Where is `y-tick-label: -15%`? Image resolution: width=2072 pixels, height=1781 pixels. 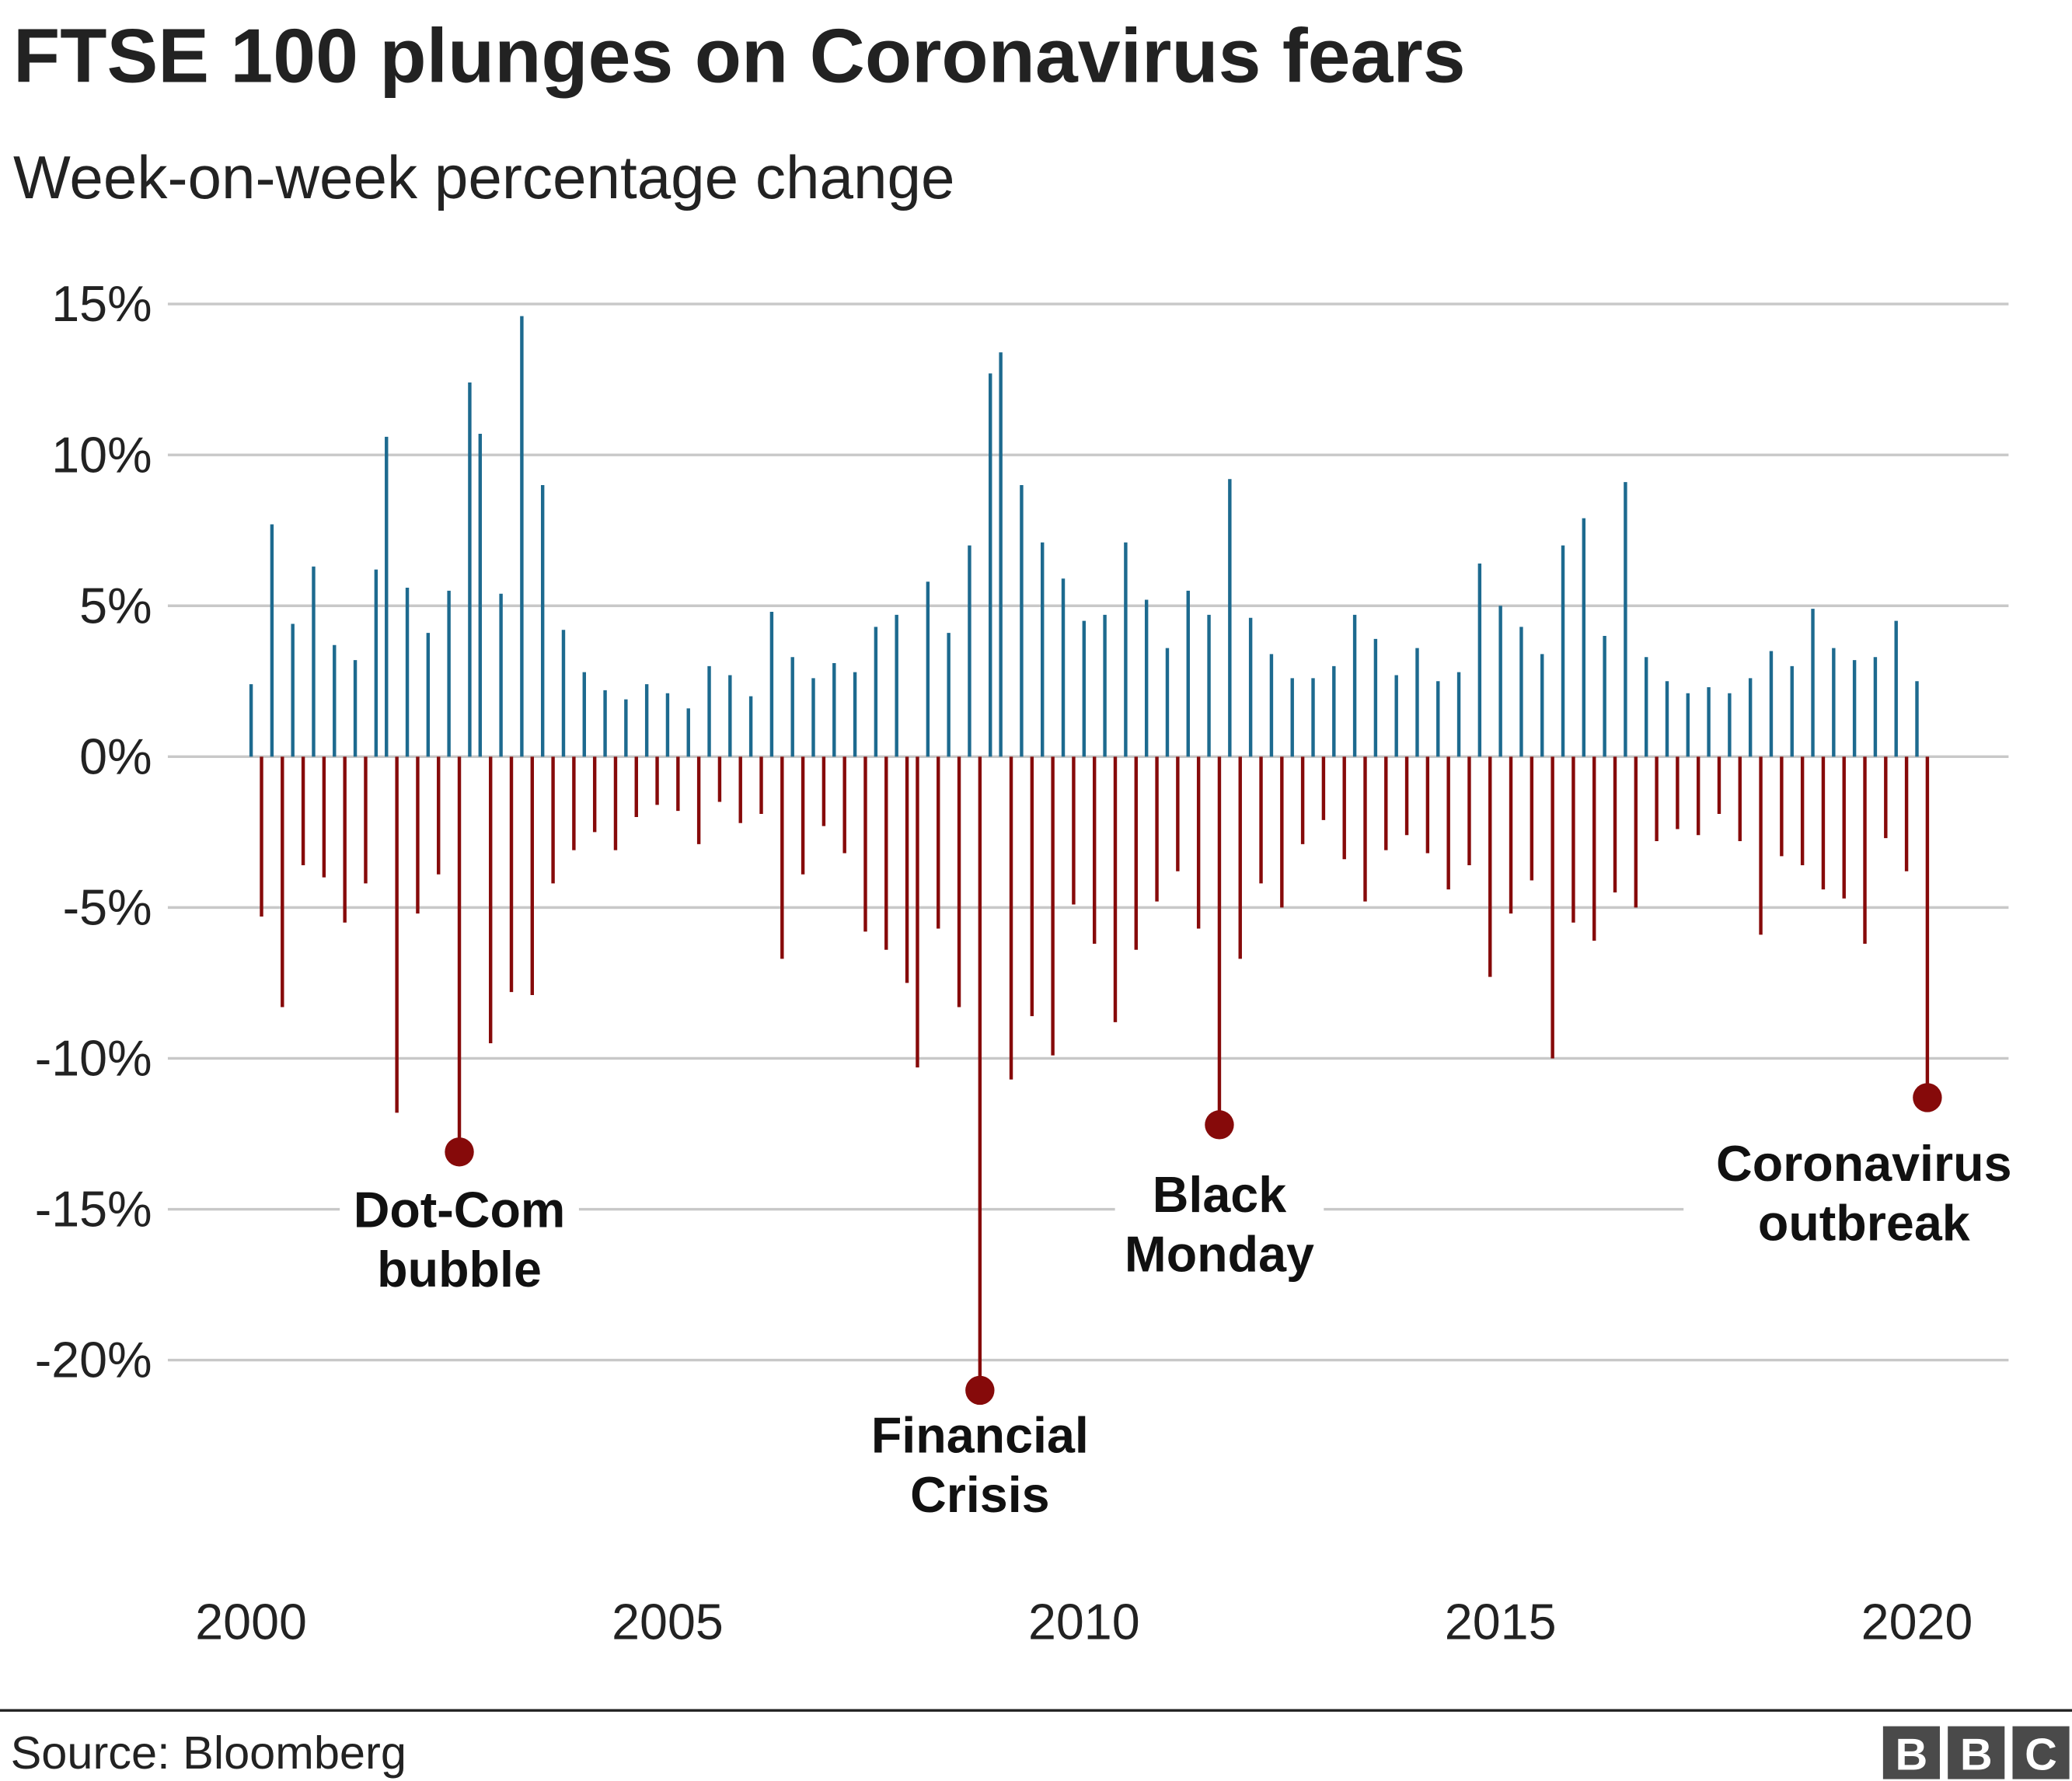
y-tick-label: -15% is located at coordinates (93, 1210).